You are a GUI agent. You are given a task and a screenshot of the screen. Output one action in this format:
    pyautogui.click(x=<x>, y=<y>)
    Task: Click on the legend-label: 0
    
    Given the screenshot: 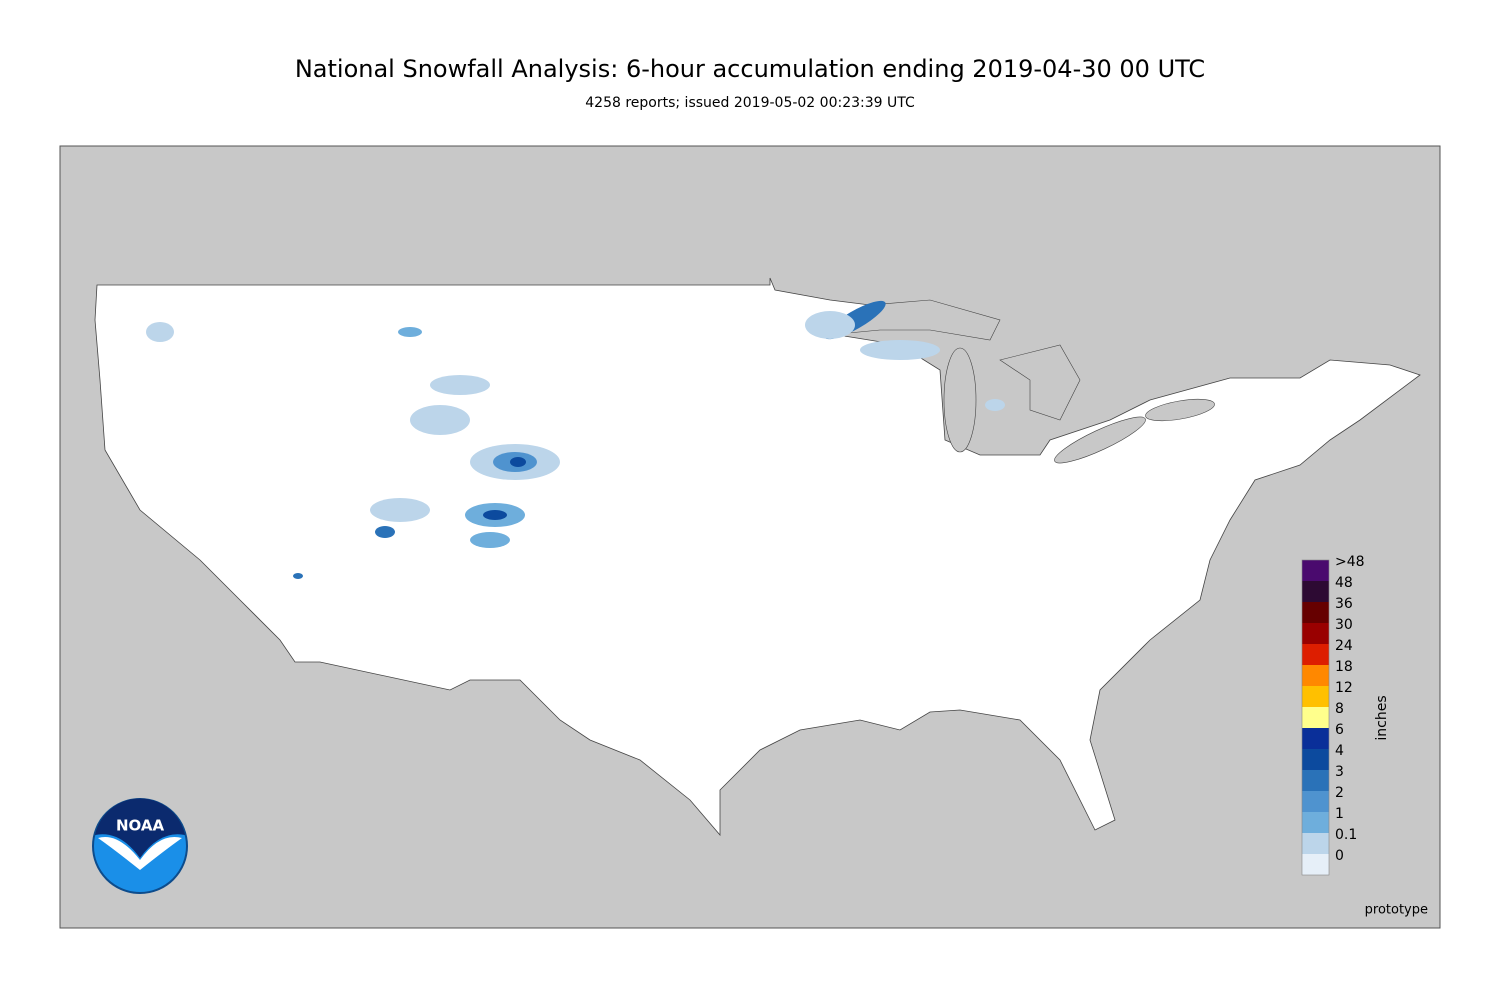 What is the action you would take?
    pyautogui.click(x=1339, y=856)
    